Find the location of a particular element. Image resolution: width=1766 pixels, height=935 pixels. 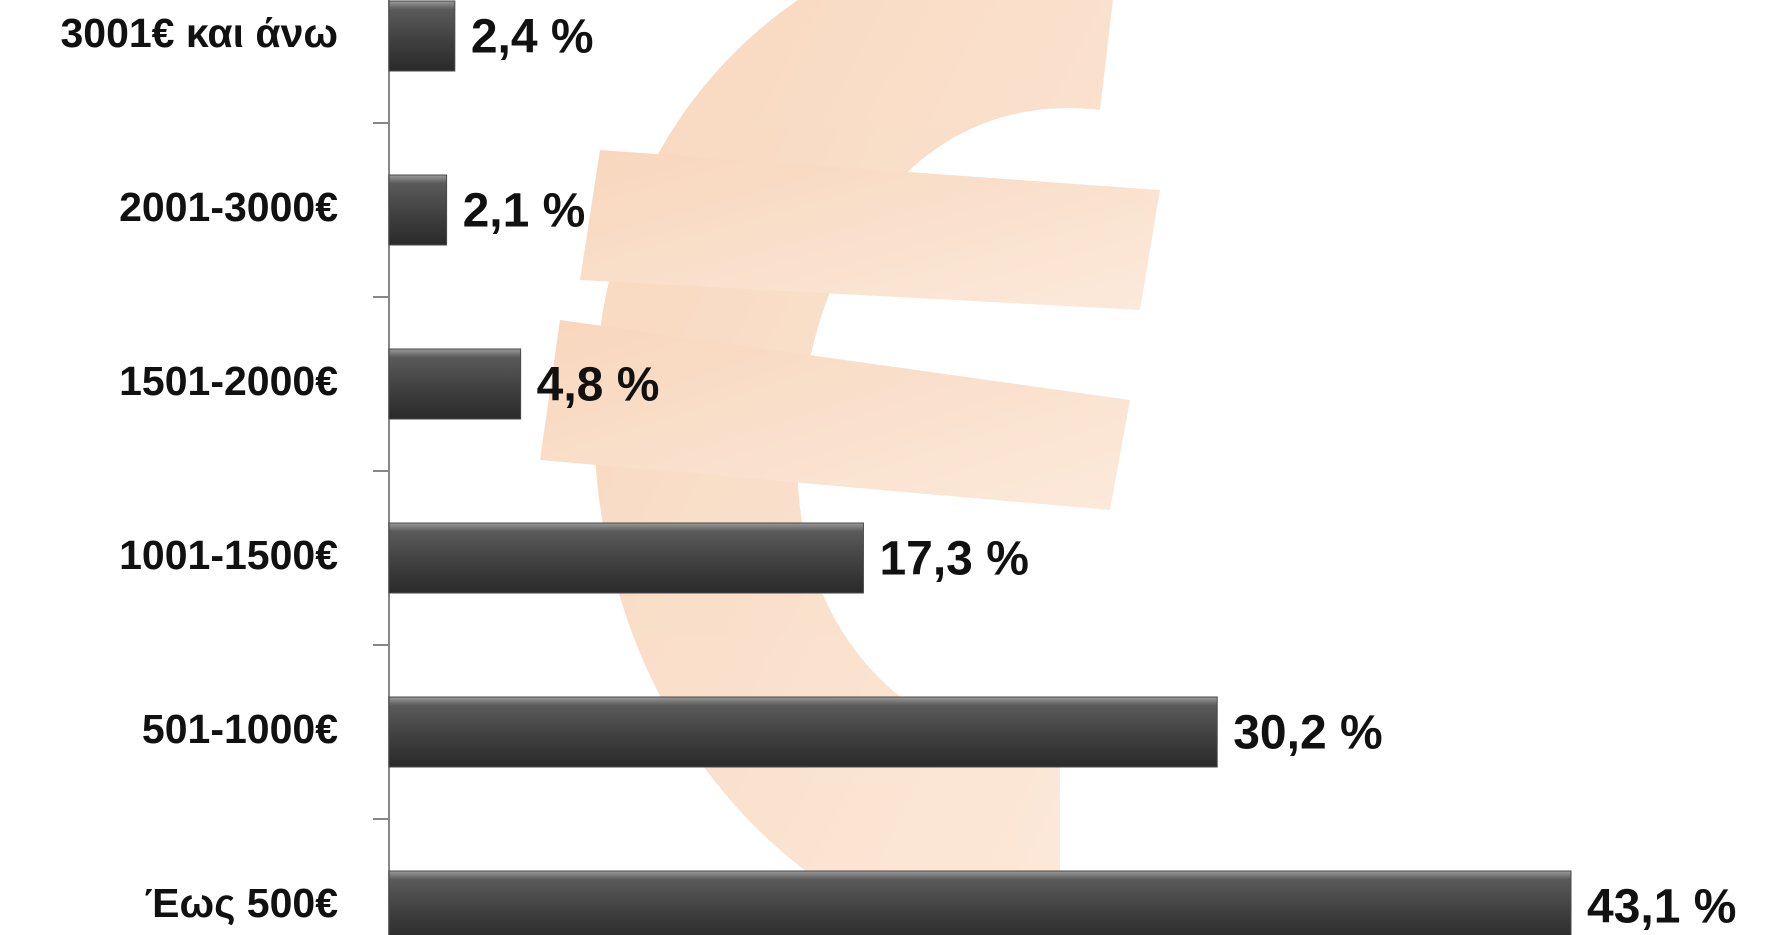

value-label: 17,3 % is located at coordinates (953, 559).